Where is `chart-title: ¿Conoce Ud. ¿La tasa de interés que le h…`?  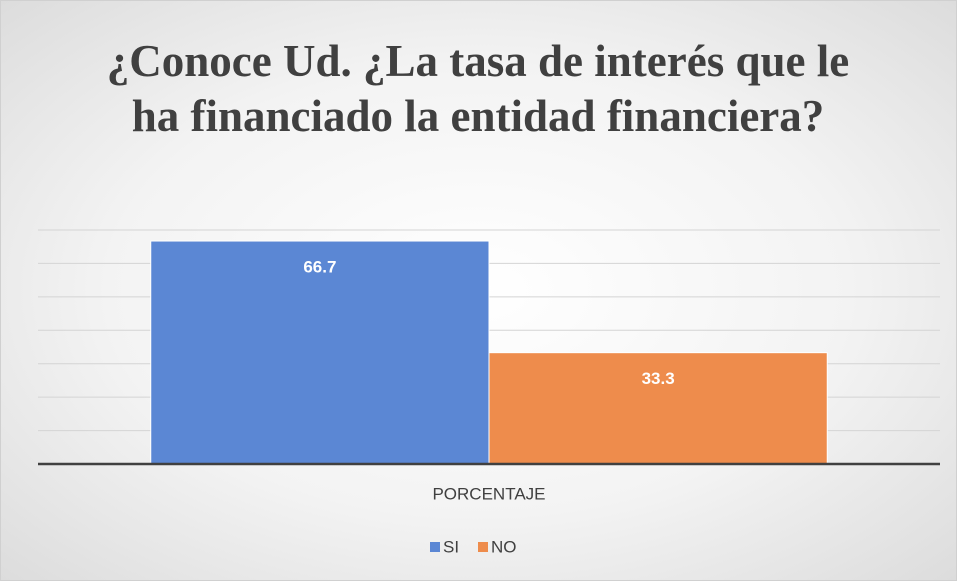 chart-title: ¿Conoce Ud. ¿La tasa de interés que le h… is located at coordinates (478, 88).